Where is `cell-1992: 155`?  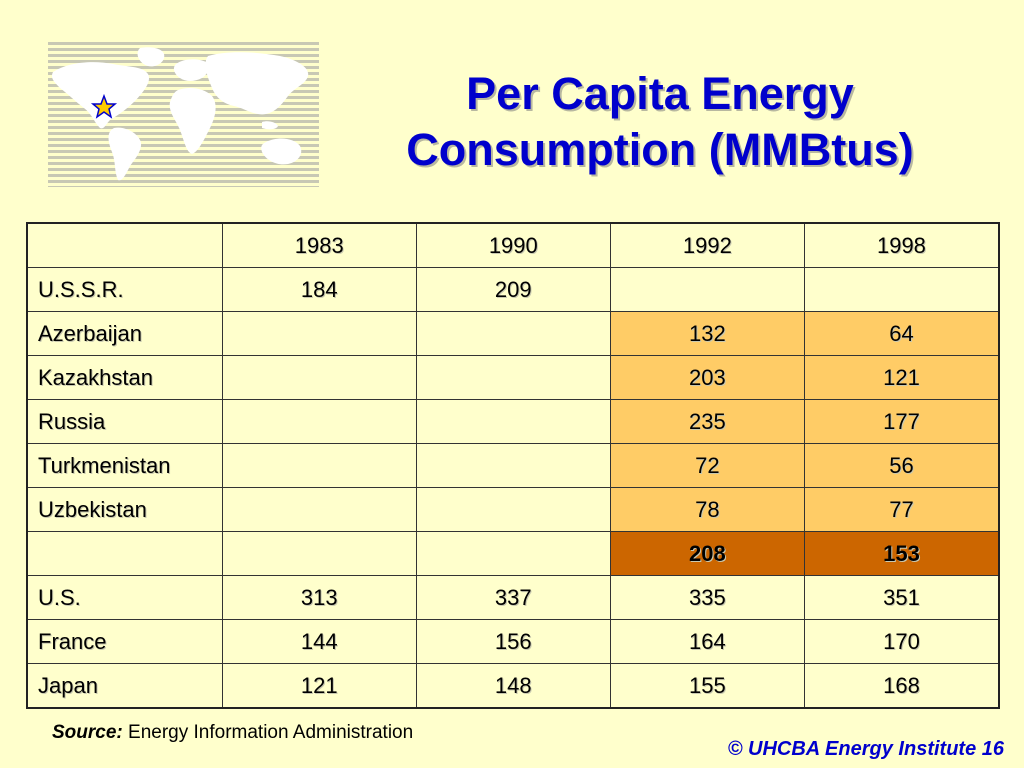 cell-1992: 155 is located at coordinates (707, 686).